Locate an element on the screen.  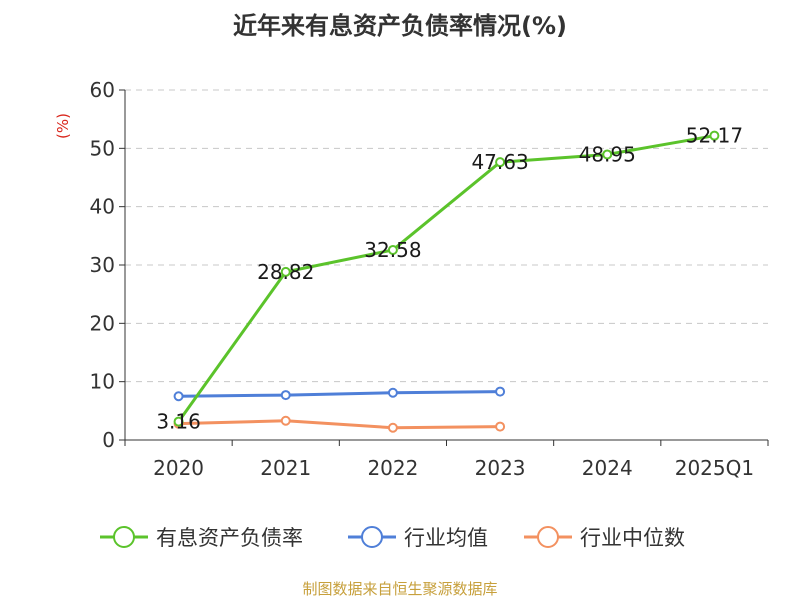
y-axis-ticks: 0 10 20 30 40 50 60 is located at coordinates (107, 265).